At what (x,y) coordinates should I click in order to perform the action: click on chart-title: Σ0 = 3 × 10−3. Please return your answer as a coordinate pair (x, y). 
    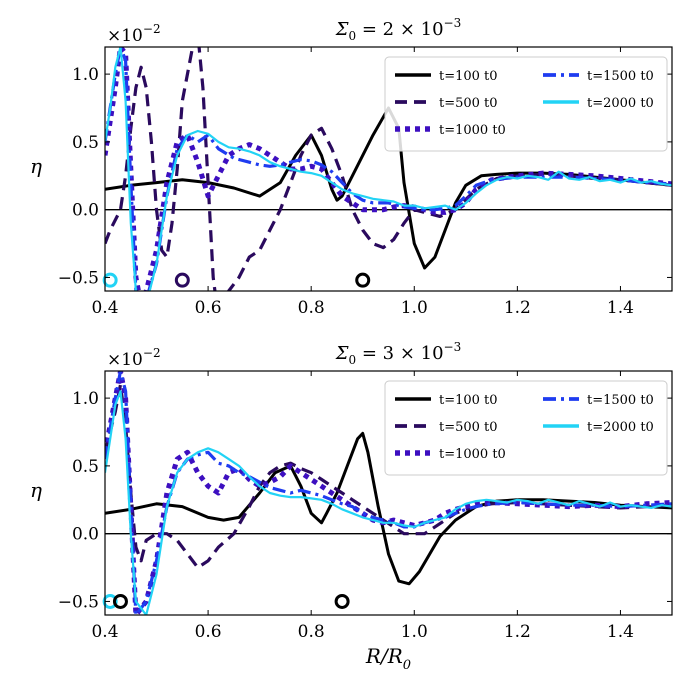
    Looking at the image, I should click on (398, 353).